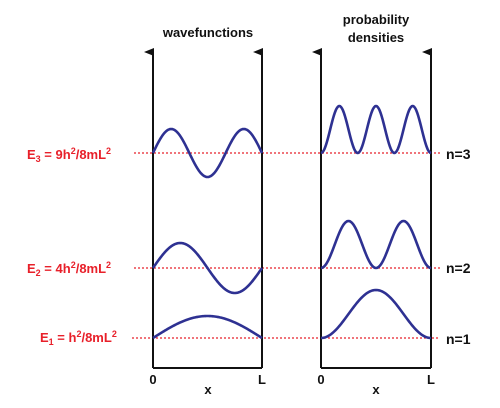 This screenshot has width=500, height=408. Describe the element at coordinates (376, 19) in the screenshot. I see `probability-title-line1: probability` at that location.